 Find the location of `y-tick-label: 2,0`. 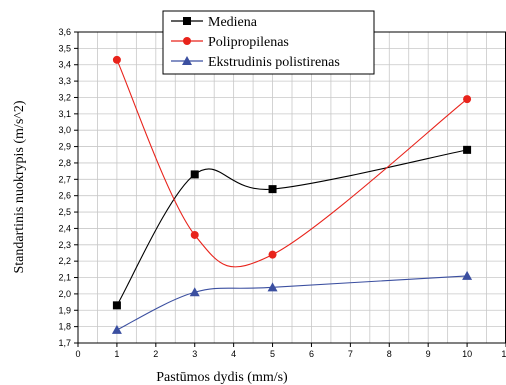

y-tick-label: 2,0 is located at coordinates (64, 294).